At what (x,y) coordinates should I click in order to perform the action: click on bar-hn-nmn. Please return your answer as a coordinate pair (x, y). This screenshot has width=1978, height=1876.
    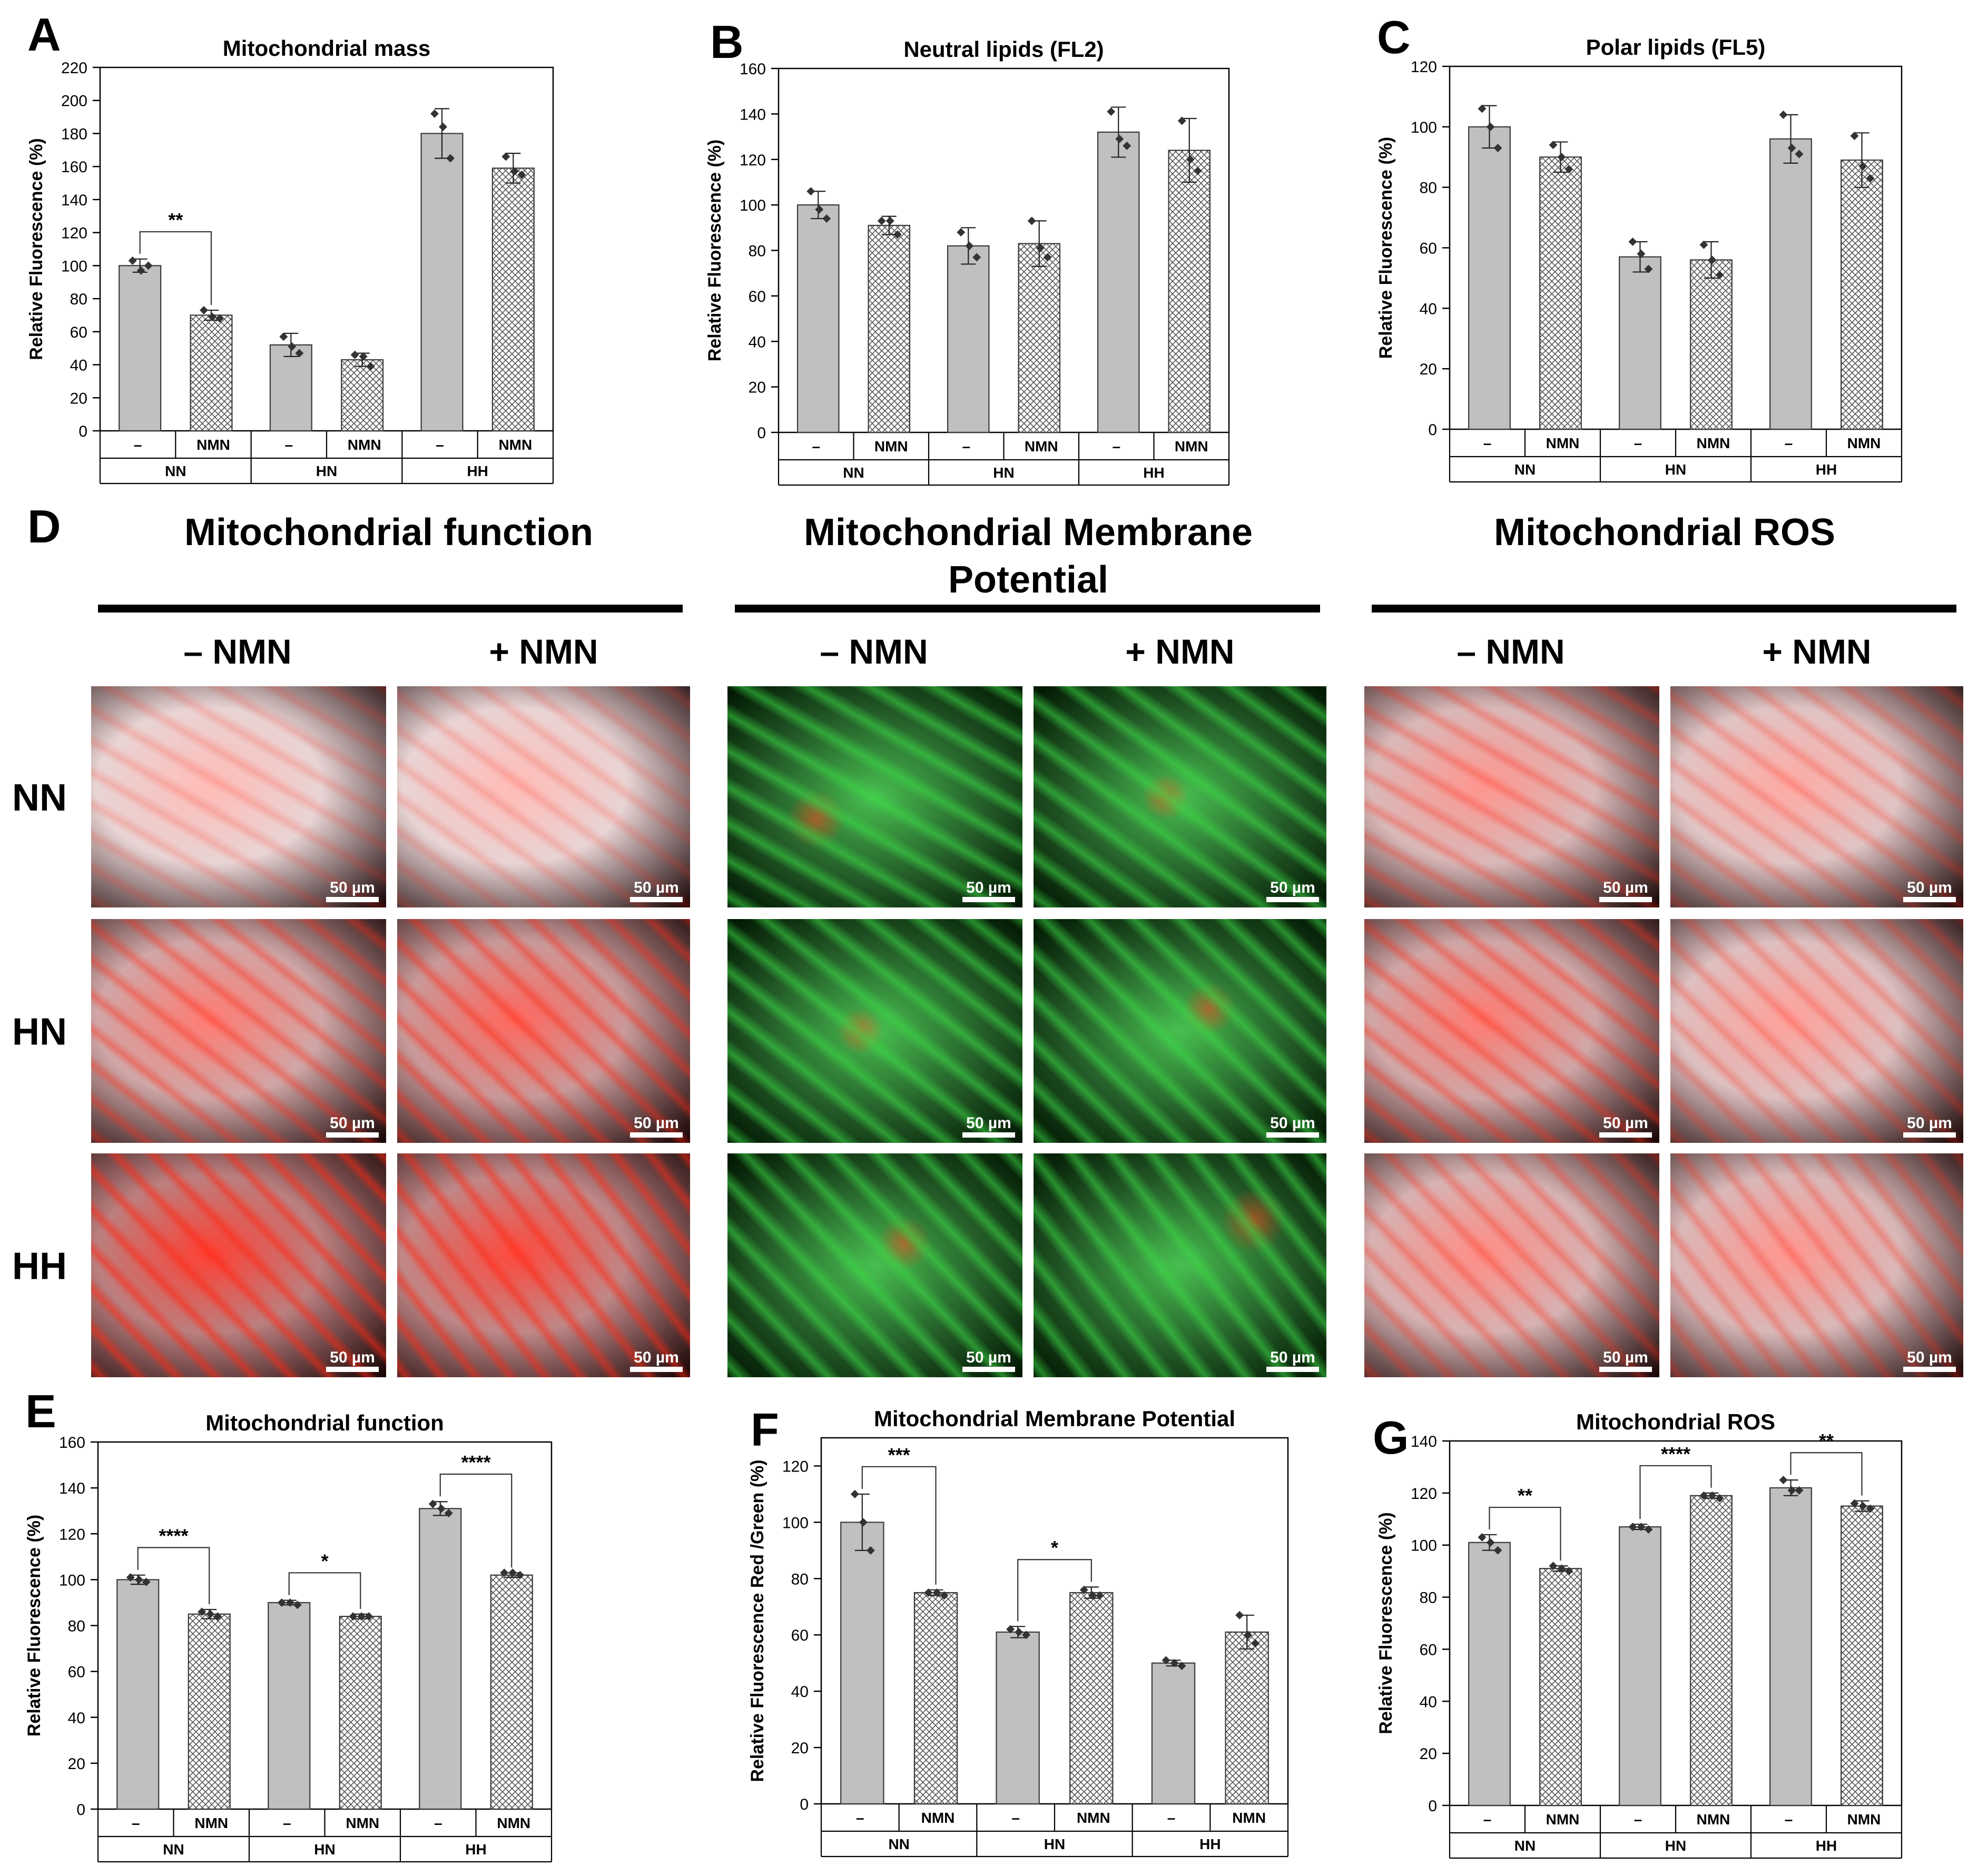
    Looking at the image, I should click on (362, 395).